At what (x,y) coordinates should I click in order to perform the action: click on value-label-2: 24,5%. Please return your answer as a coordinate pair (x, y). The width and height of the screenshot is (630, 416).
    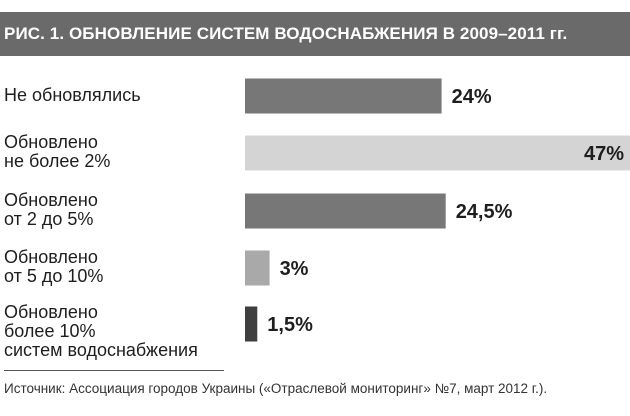
    Looking at the image, I should click on (484, 212).